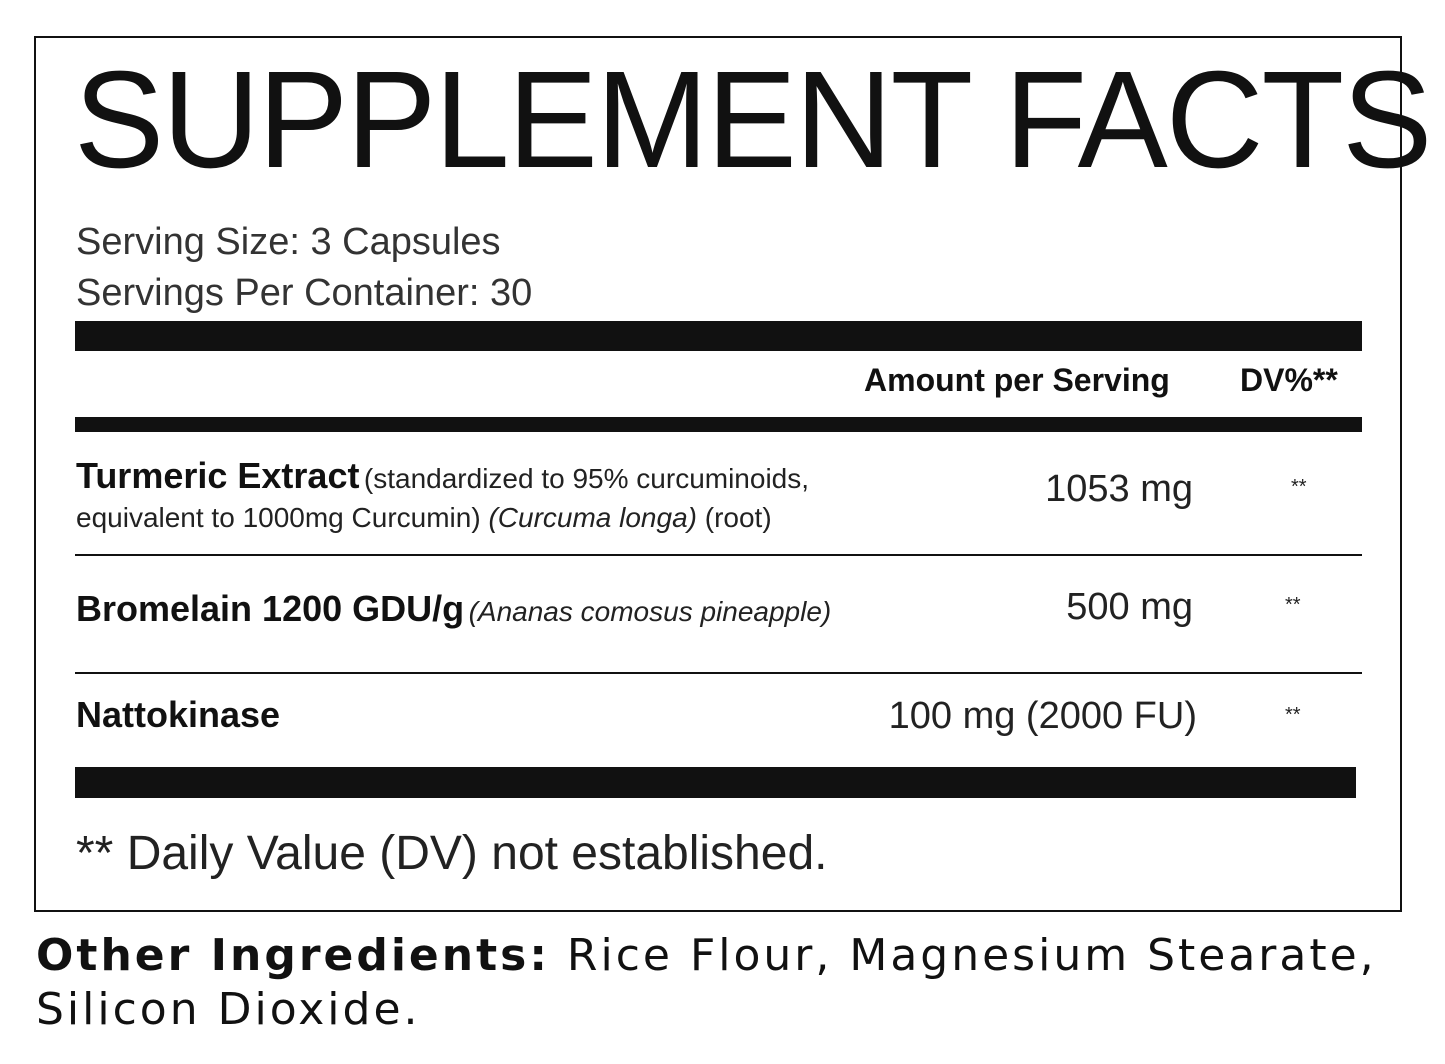 Image resolution: width=1445 pixels, height=1064 pixels. What do you see at coordinates (270, 608) in the screenshot?
I see `ingredient-name: Bromelain 1200 GDU/g` at bounding box center [270, 608].